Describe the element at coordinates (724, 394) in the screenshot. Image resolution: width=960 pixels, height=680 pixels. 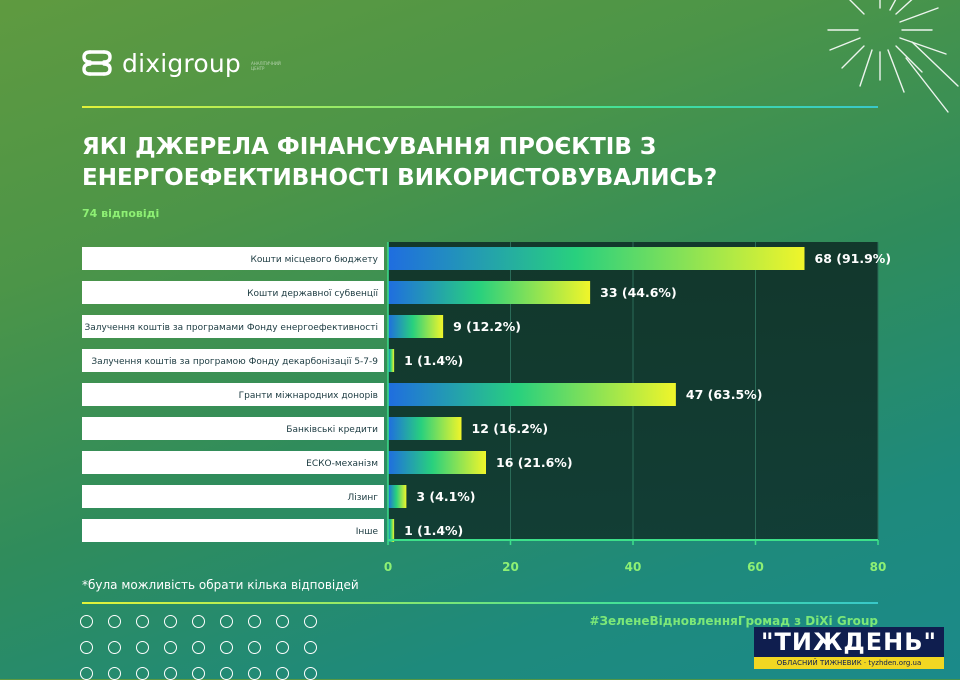
I see `data-label: 47 (63.5%)` at that location.